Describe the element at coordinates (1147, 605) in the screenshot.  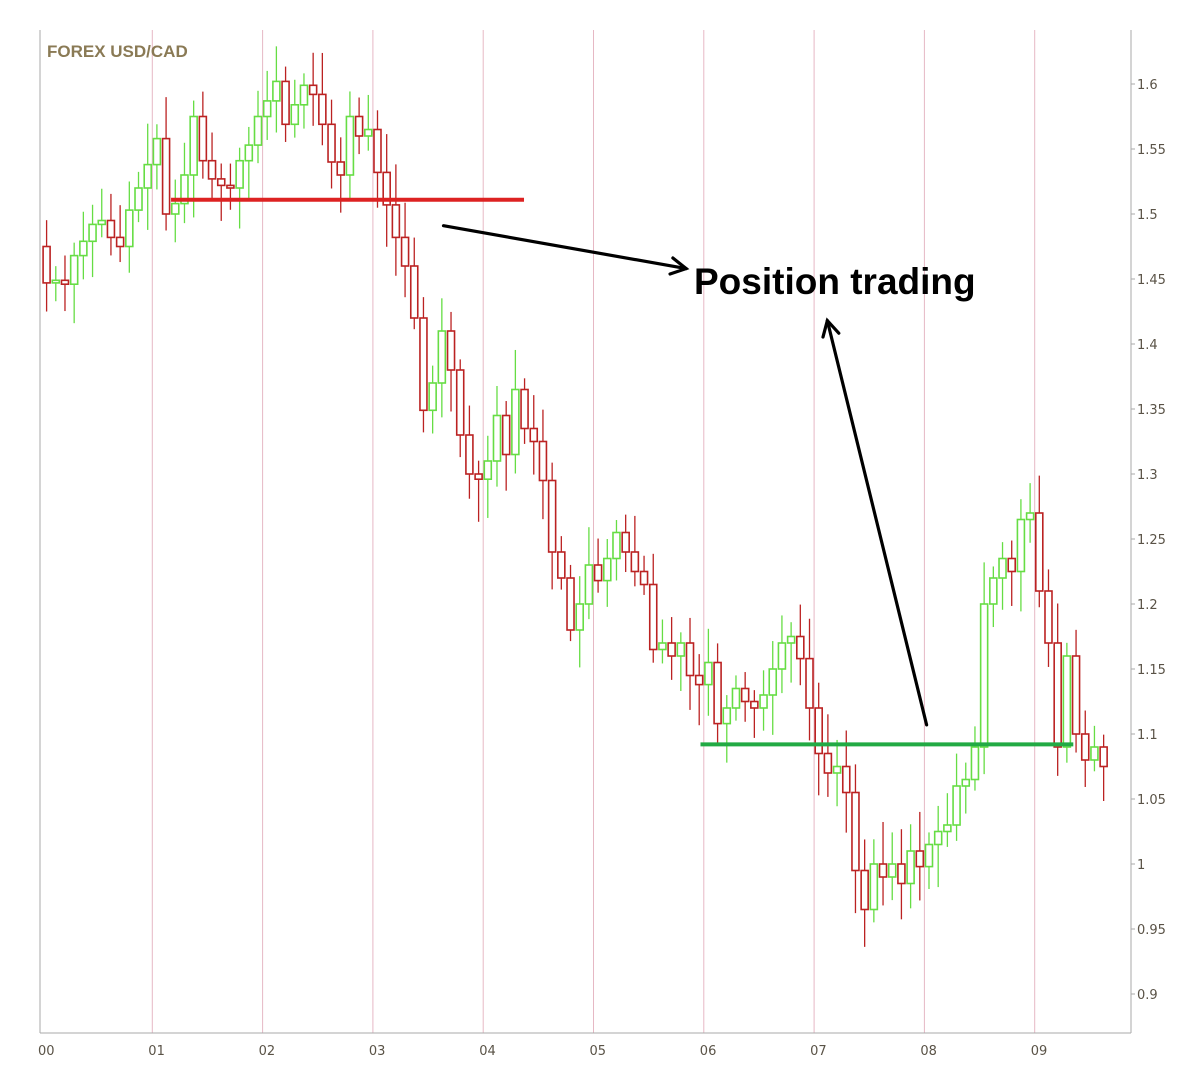
I see `y-tick-label: 1.2` at that location.